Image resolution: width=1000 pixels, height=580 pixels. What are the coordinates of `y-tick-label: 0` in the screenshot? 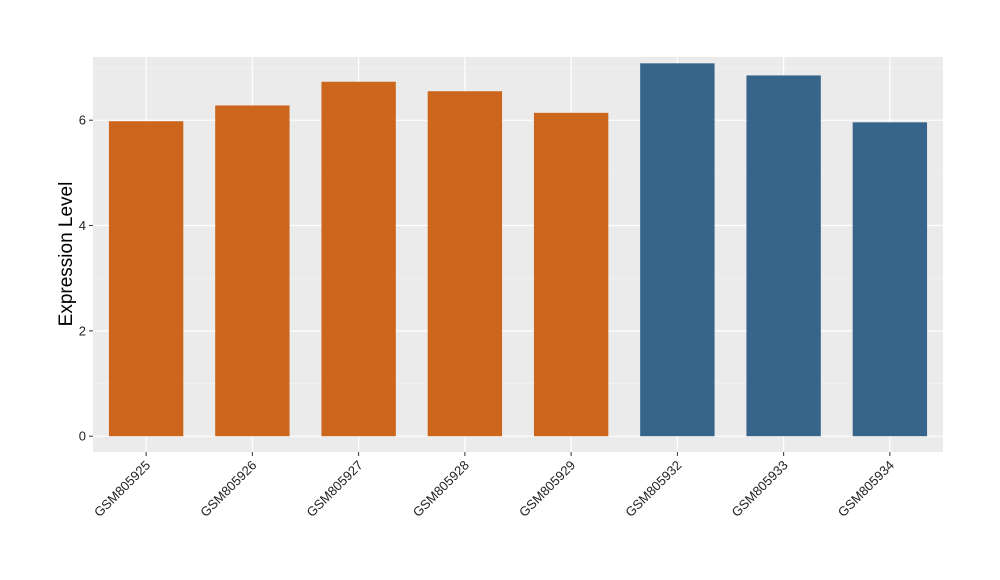 It's located at (82, 436).